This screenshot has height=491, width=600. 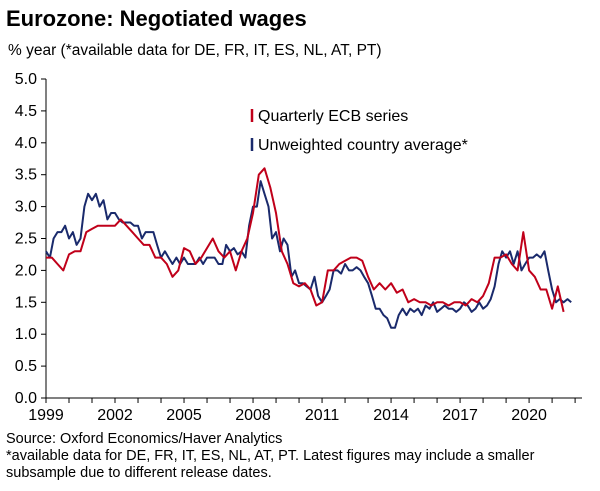 What do you see at coordinates (46, 415) in the screenshot?
I see `x-tick-label: 1999` at bounding box center [46, 415].